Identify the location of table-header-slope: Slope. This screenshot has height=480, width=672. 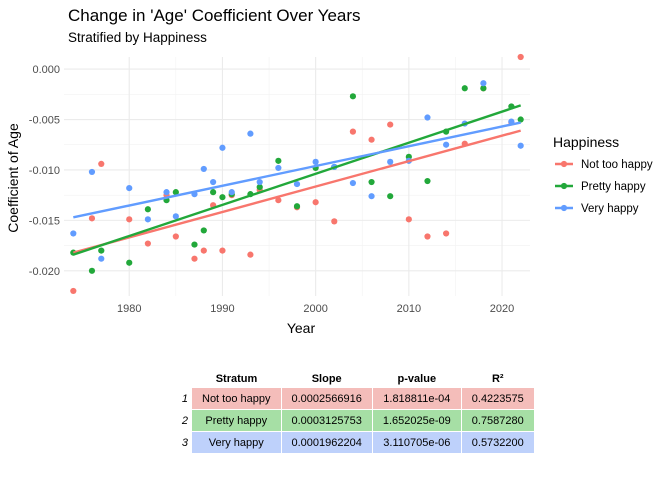
(326, 379).